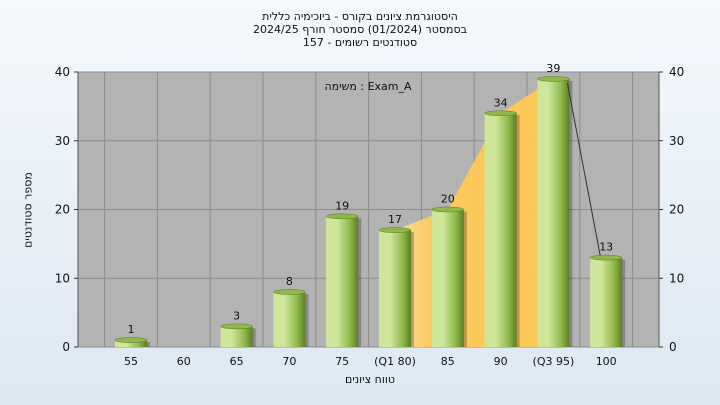 The width and height of the screenshot is (720, 405). What do you see at coordinates (606, 247) in the screenshot?
I see `data-label: 13` at bounding box center [606, 247].